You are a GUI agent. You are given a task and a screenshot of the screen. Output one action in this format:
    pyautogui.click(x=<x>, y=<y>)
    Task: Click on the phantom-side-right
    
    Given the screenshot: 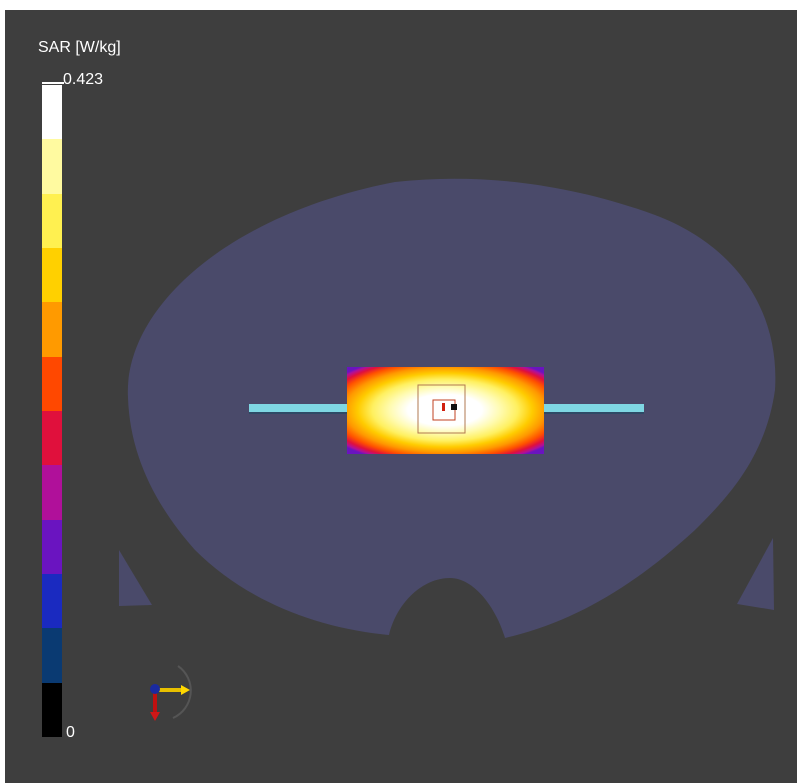 What is the action you would take?
    pyautogui.click(x=755, y=574)
    